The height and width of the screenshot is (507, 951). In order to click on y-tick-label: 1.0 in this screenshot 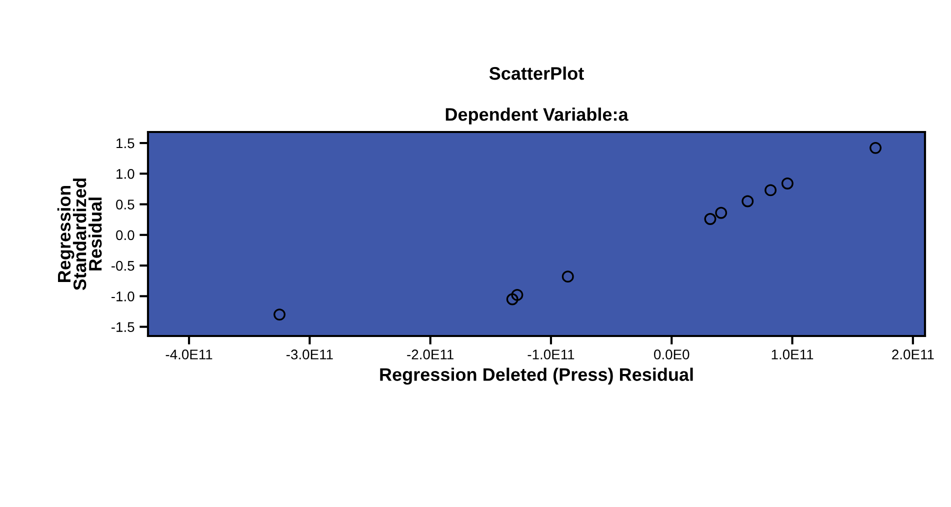, I will do `click(125, 173)`.